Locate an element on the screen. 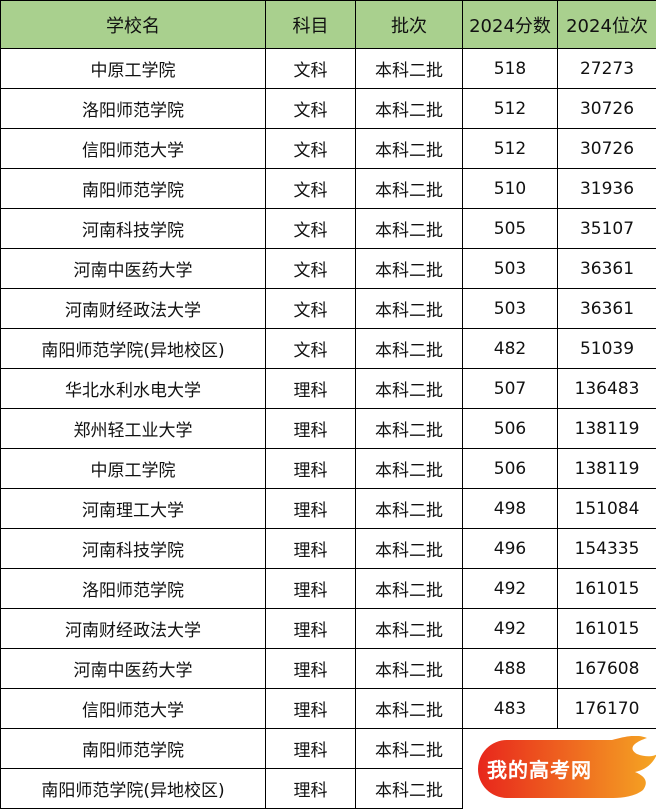  score-cell: 498 is located at coordinates (510, 508).